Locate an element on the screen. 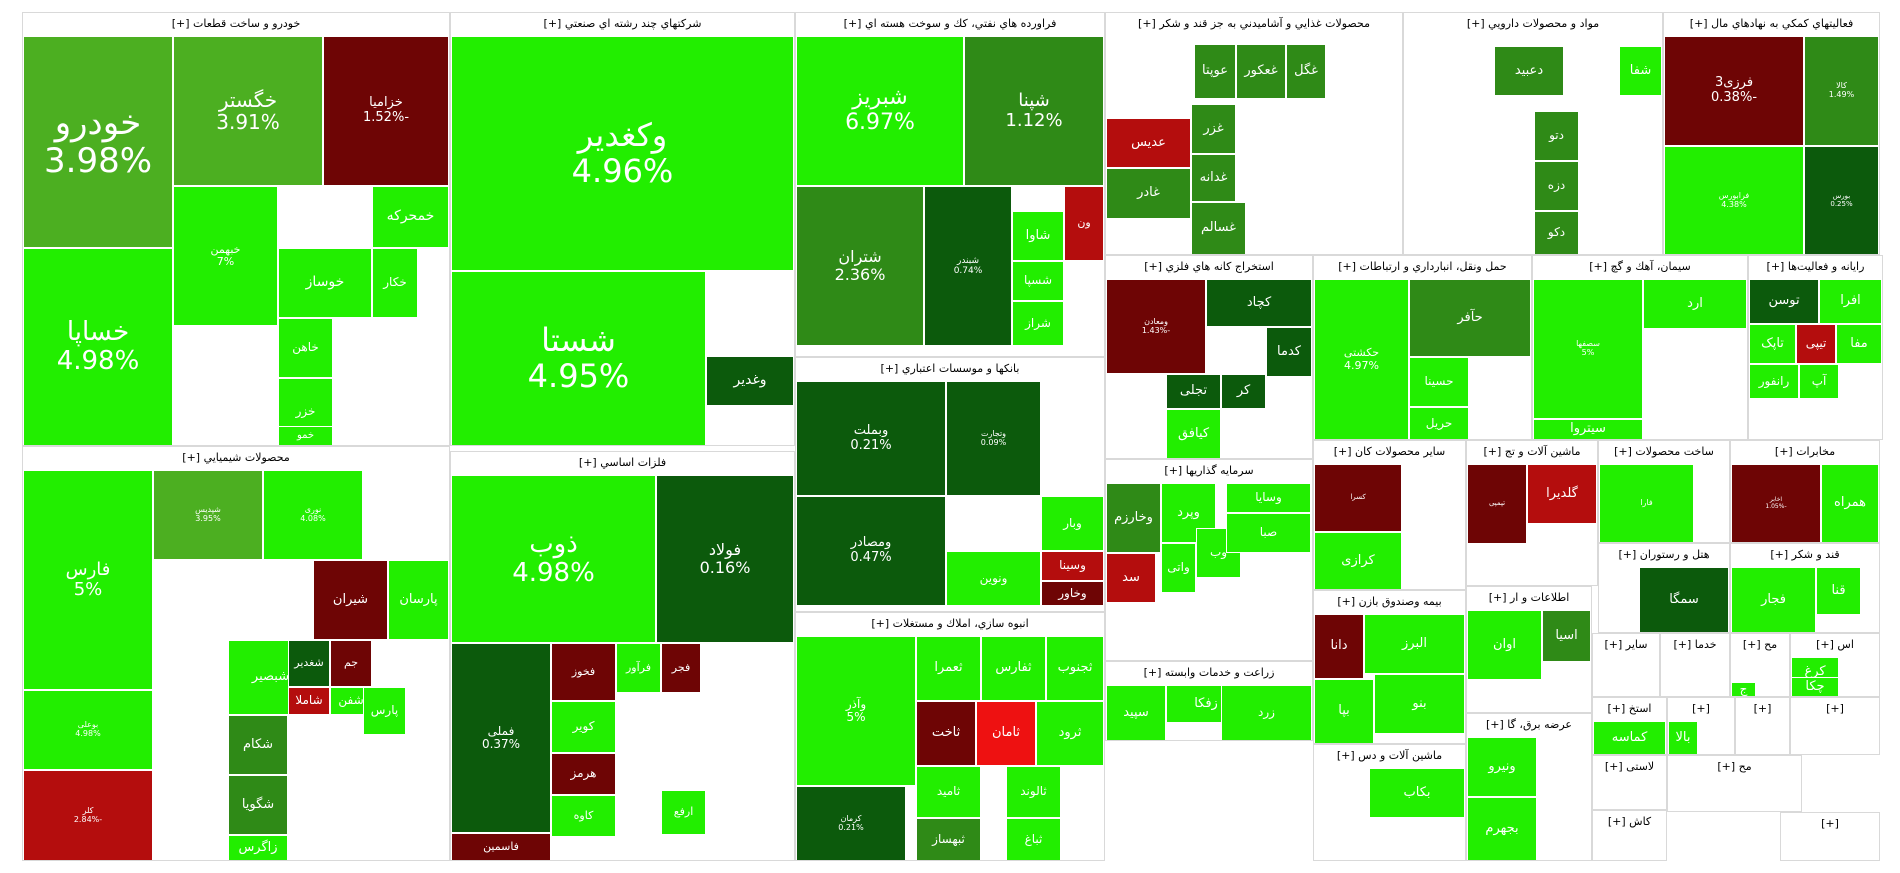 The image size is (1900, 873). sector-title: محصولات شيميايي [+] is located at coordinates (236, 458).